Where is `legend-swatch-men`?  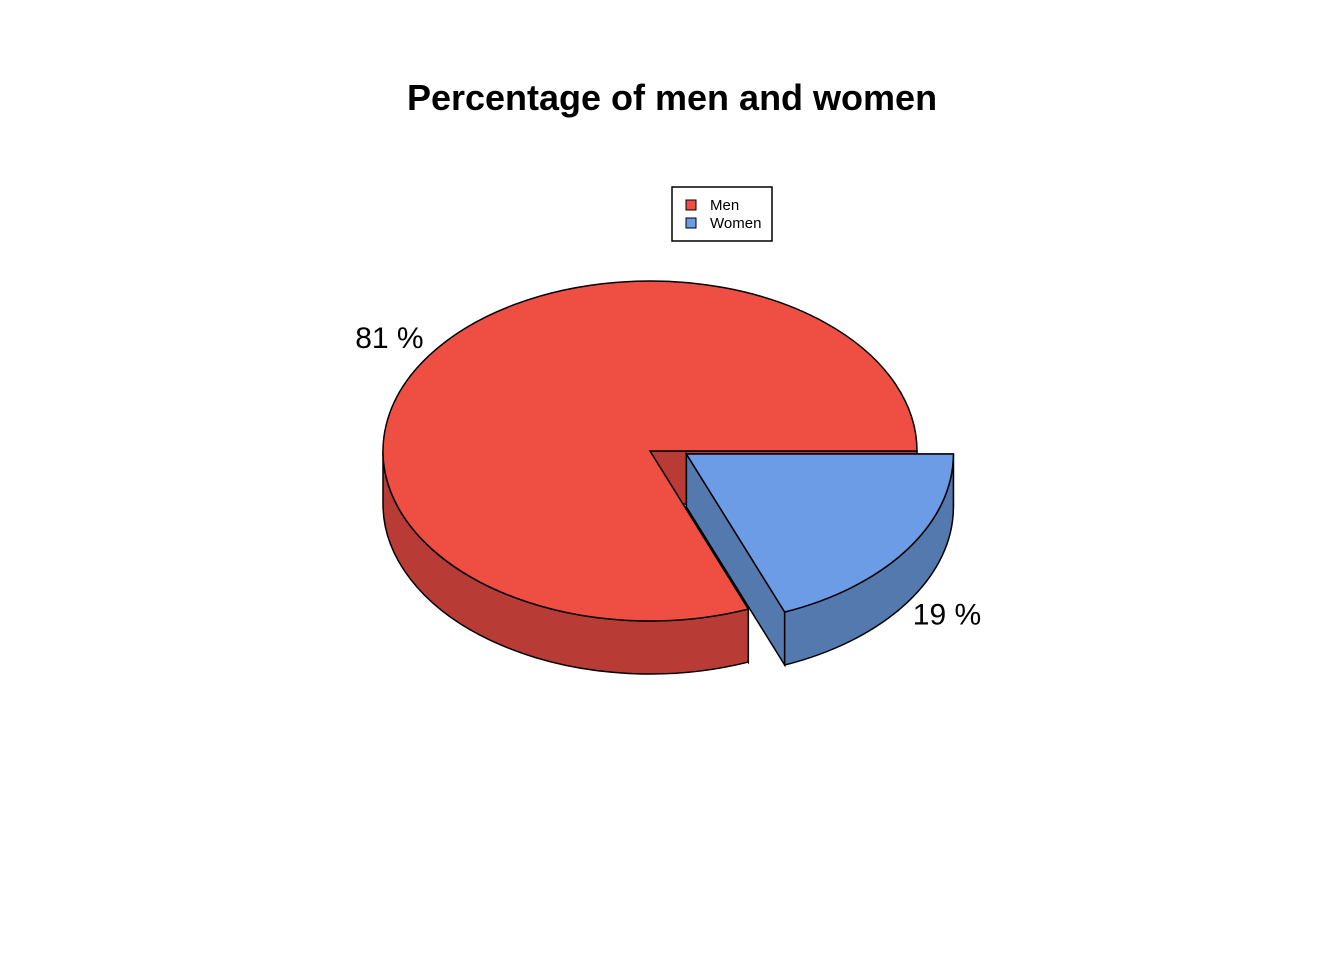 legend-swatch-men is located at coordinates (691, 205).